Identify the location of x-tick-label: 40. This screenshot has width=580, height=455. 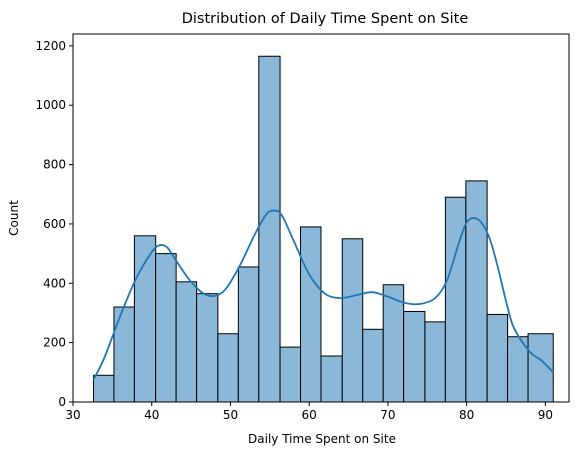
(151, 415).